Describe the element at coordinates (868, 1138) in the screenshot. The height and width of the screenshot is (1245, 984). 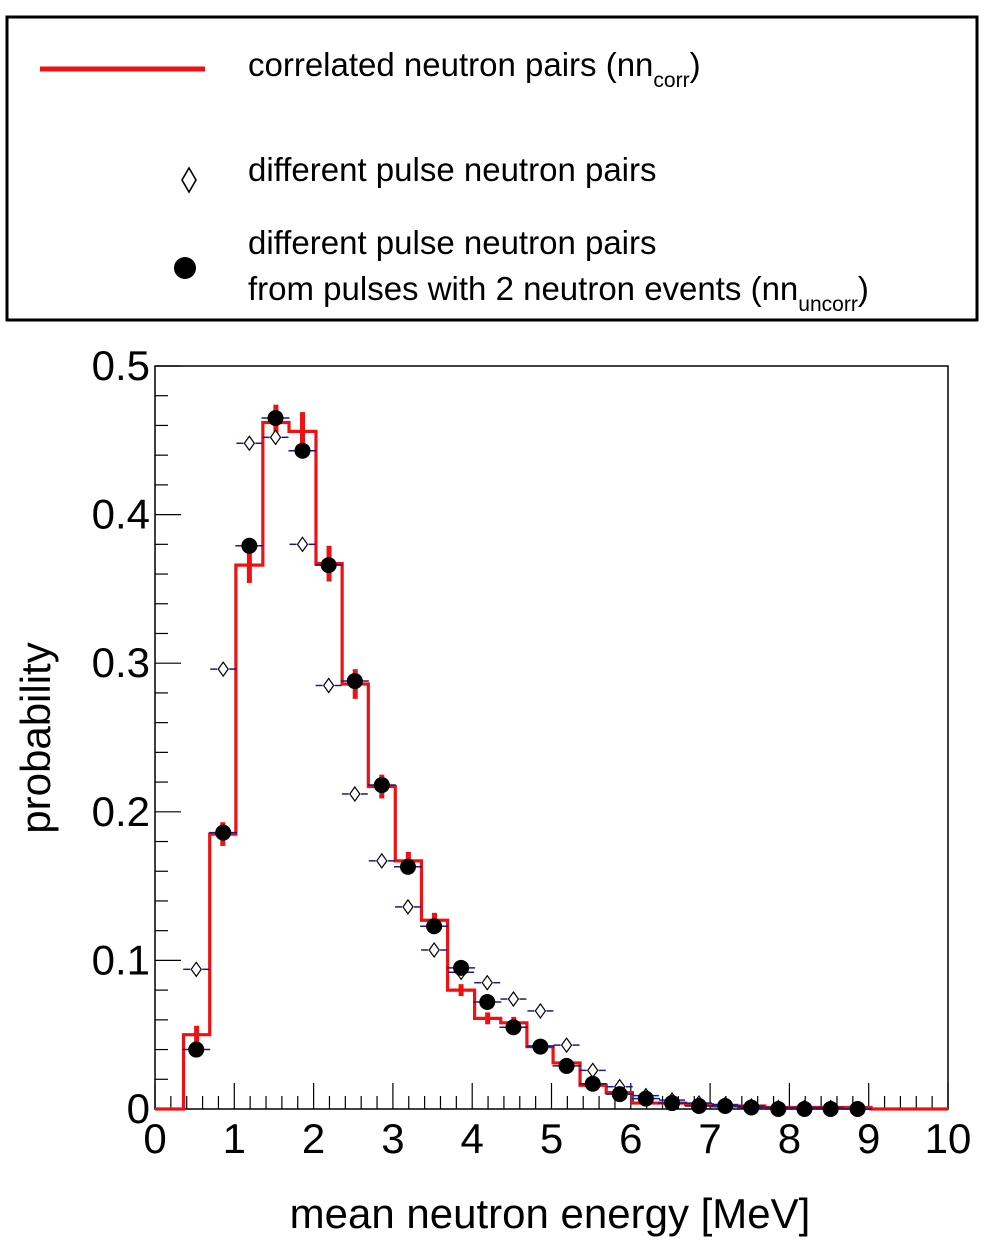
I see `x-tick-label: 9` at that location.